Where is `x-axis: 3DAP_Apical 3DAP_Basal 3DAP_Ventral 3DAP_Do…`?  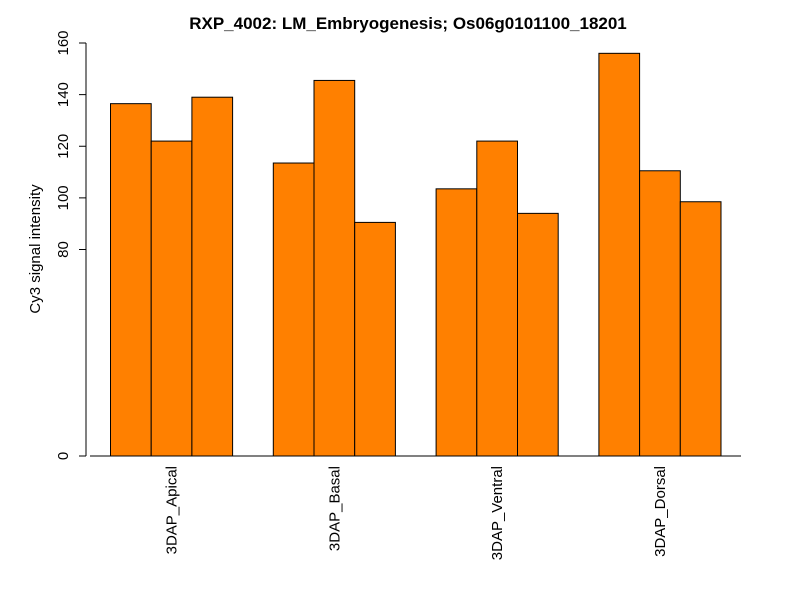
x-axis: 3DAP_Apical 3DAP_Basal 3DAP_Ventral 3DAP_Do… is located at coordinates (415, 507).